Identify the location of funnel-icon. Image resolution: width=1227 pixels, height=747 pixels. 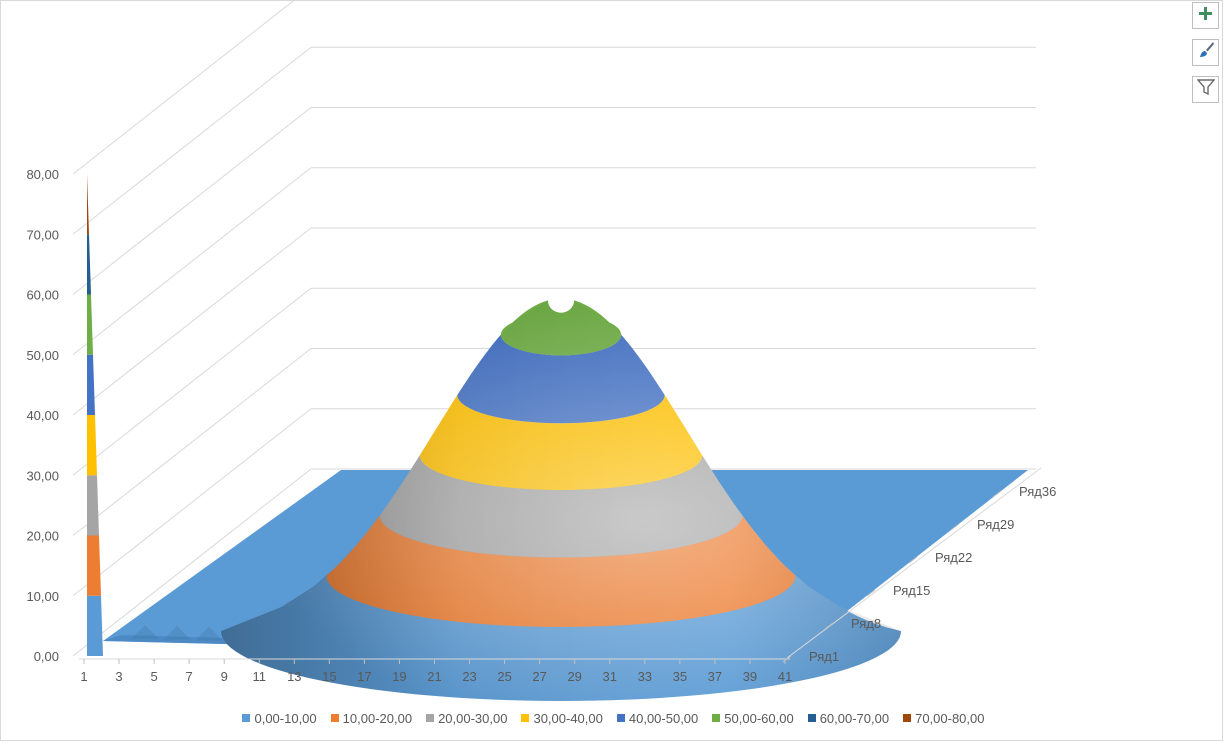
(1205, 89).